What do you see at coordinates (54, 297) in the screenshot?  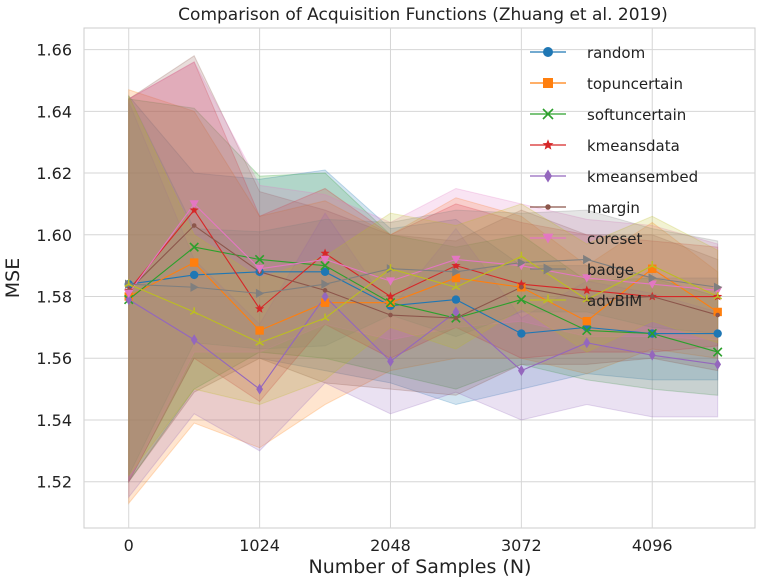 I see `y-tick-label: 1.58` at bounding box center [54, 297].